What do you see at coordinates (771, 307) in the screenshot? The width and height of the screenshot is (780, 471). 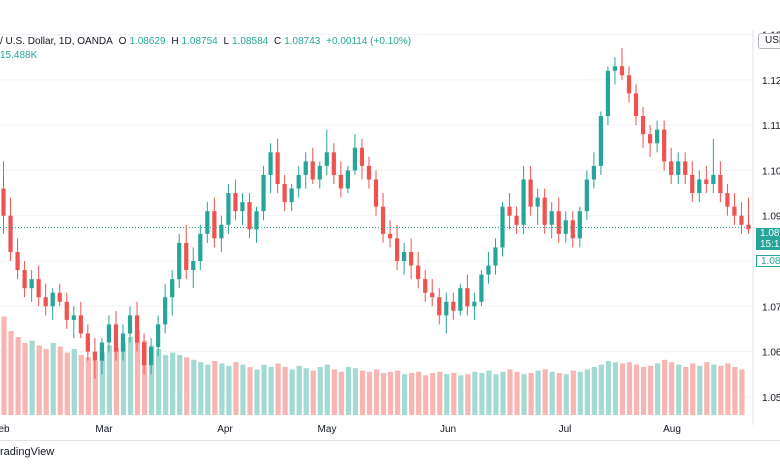 I see `y-tick-label: 1.07` at bounding box center [771, 307].